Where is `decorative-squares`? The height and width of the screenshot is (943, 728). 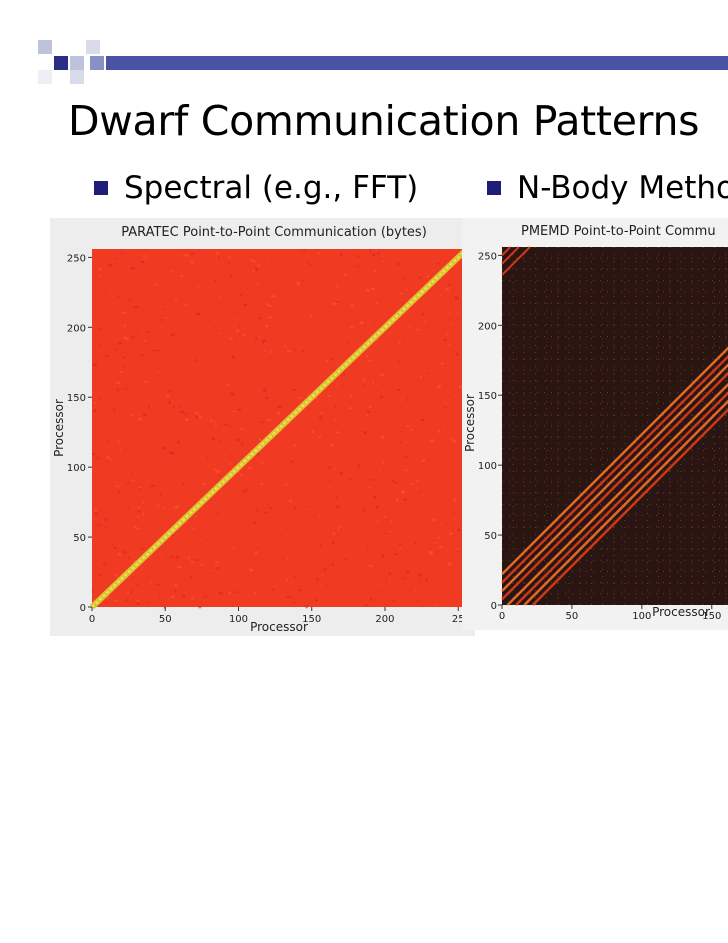
decorative-squares is located at coordinates (73, 62).